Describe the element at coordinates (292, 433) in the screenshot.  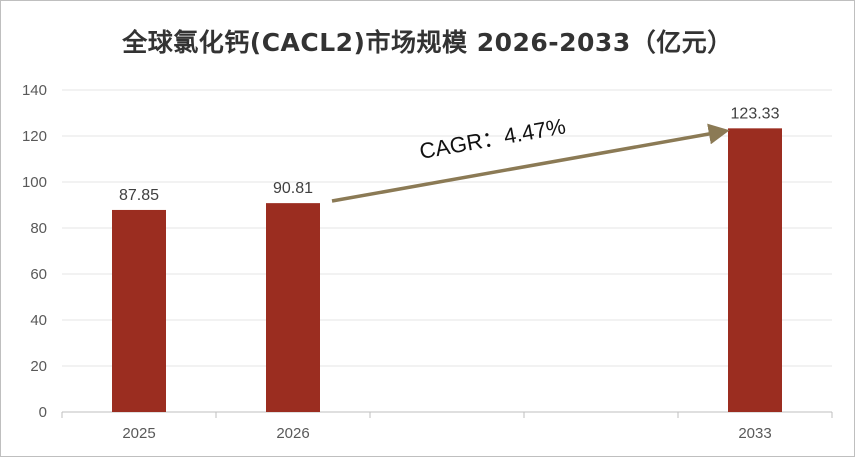
I see `x-tick-label-2026: 2026` at that location.